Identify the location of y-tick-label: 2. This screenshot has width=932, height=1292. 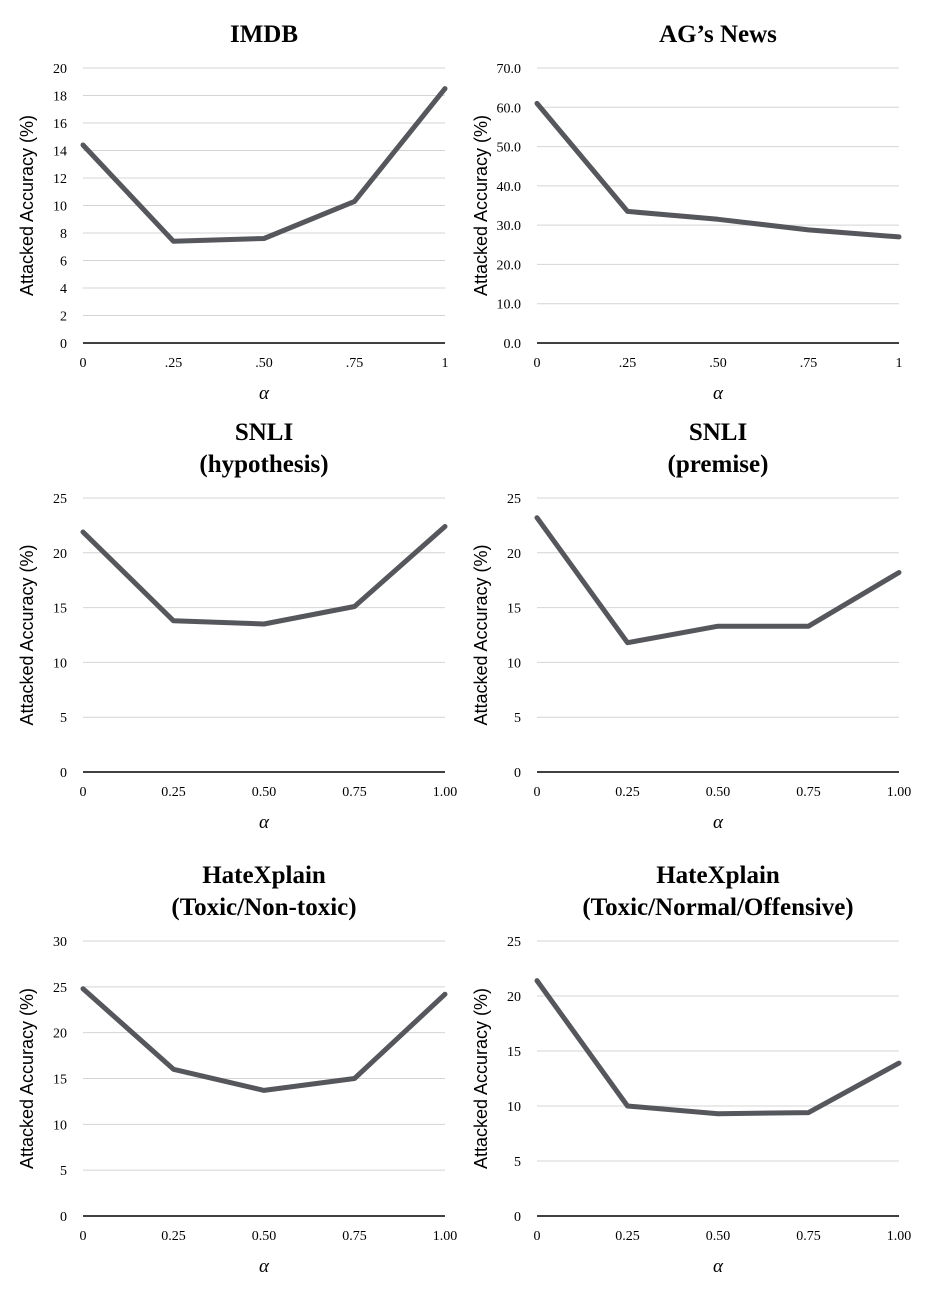
(63, 317).